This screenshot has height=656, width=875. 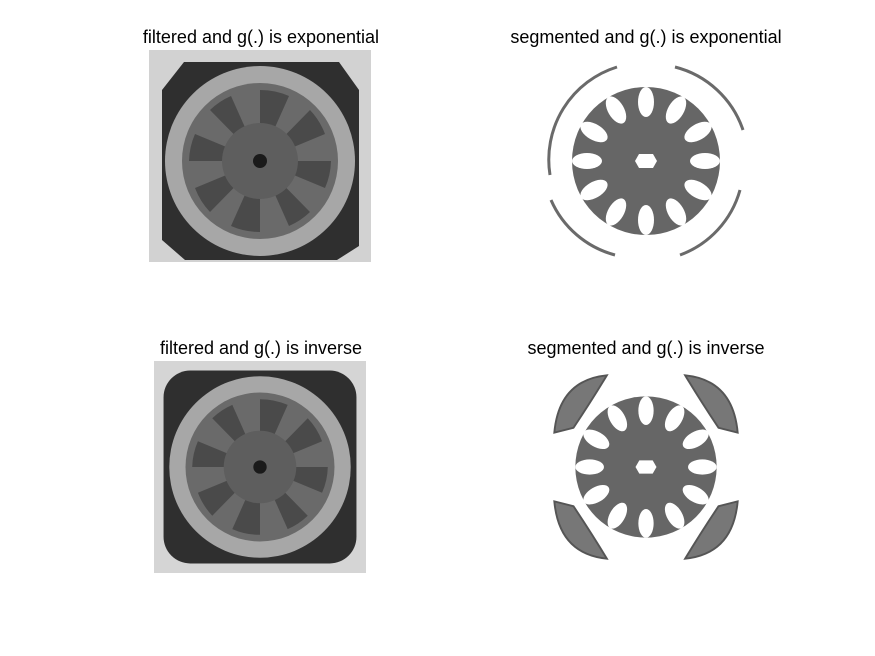 What do you see at coordinates (646, 37) in the screenshot?
I see `panel-title: segmented and g(.) is exponential` at bounding box center [646, 37].